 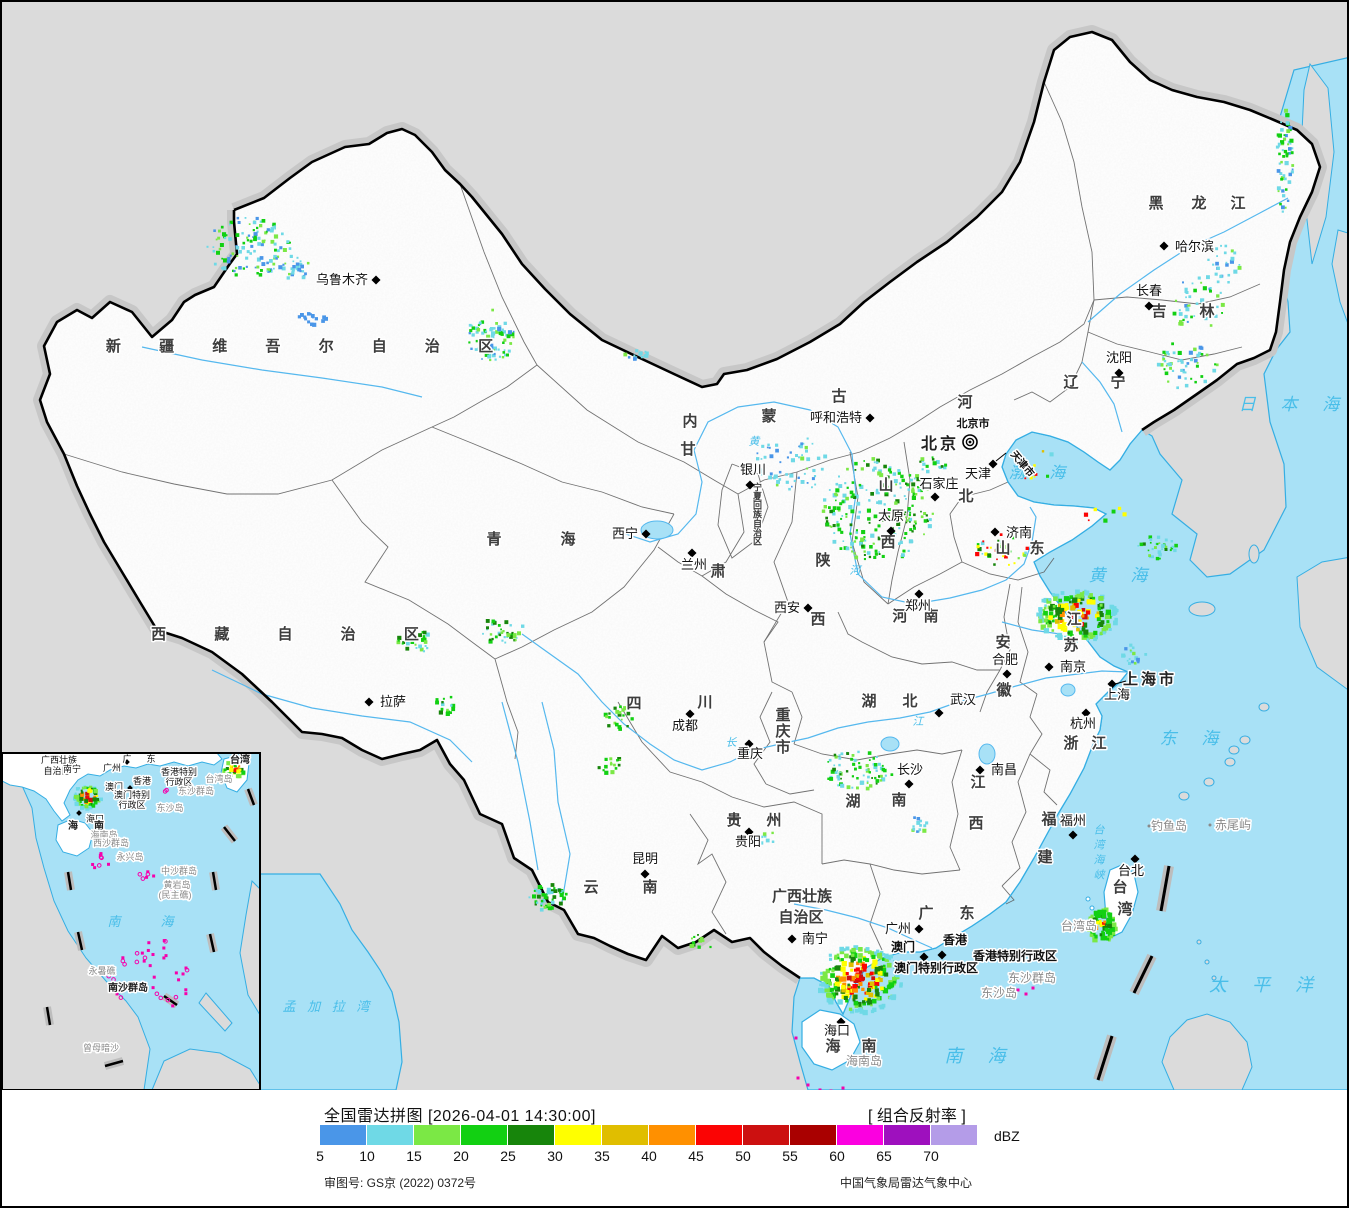 I want to click on city-label: 郑州, so click(x=918, y=605).